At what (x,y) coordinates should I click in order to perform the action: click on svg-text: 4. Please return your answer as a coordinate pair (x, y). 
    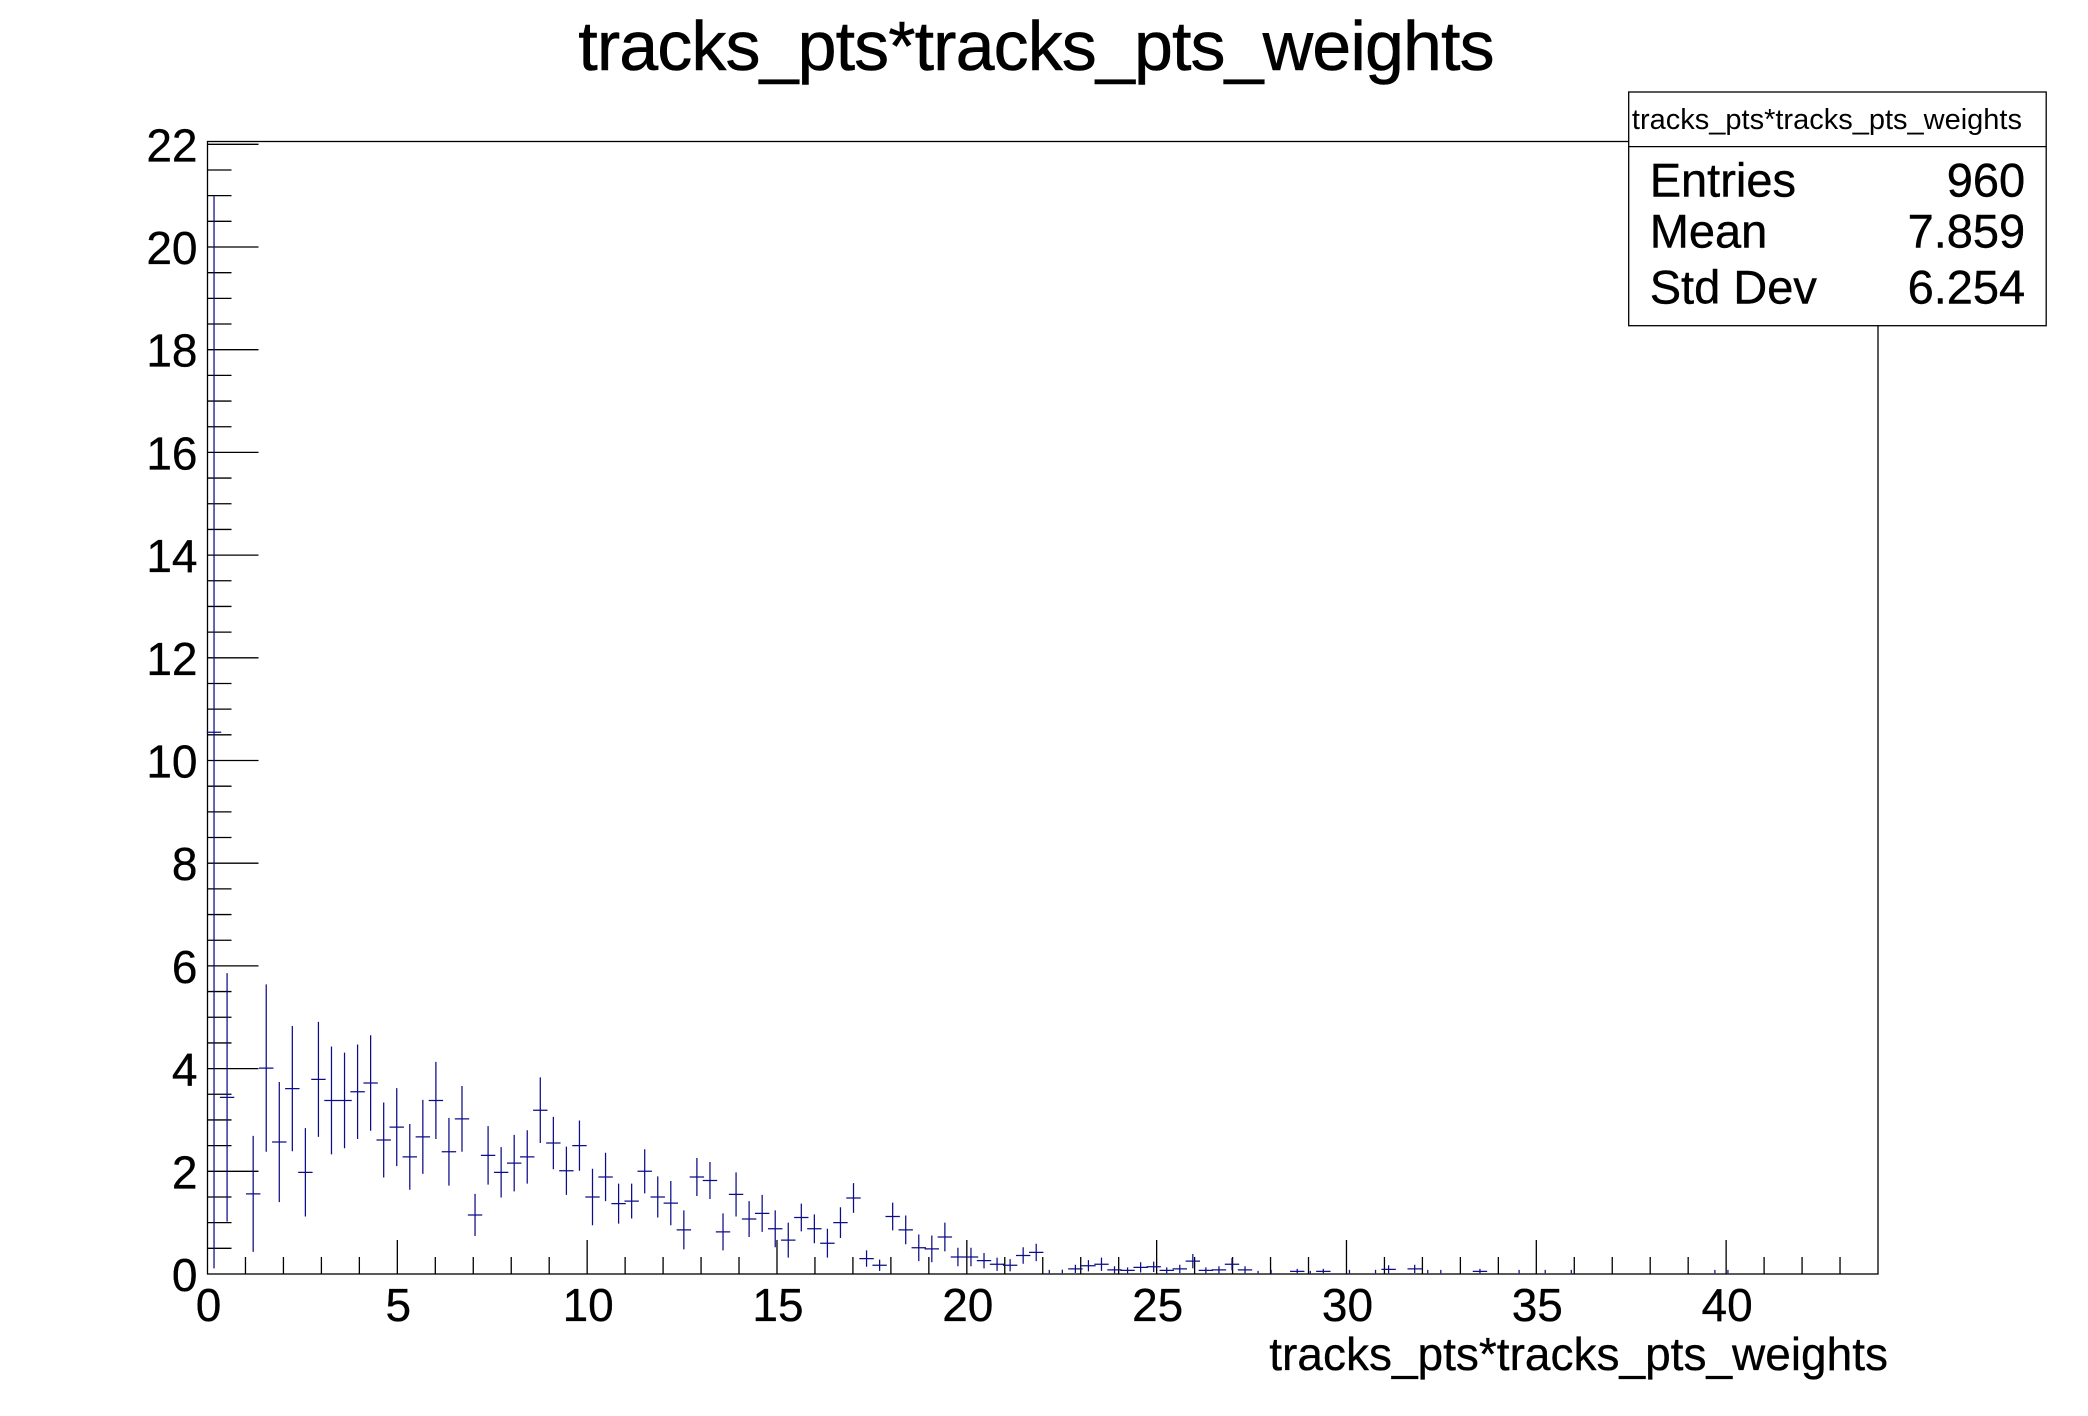
    Looking at the image, I should click on (185, 1070).